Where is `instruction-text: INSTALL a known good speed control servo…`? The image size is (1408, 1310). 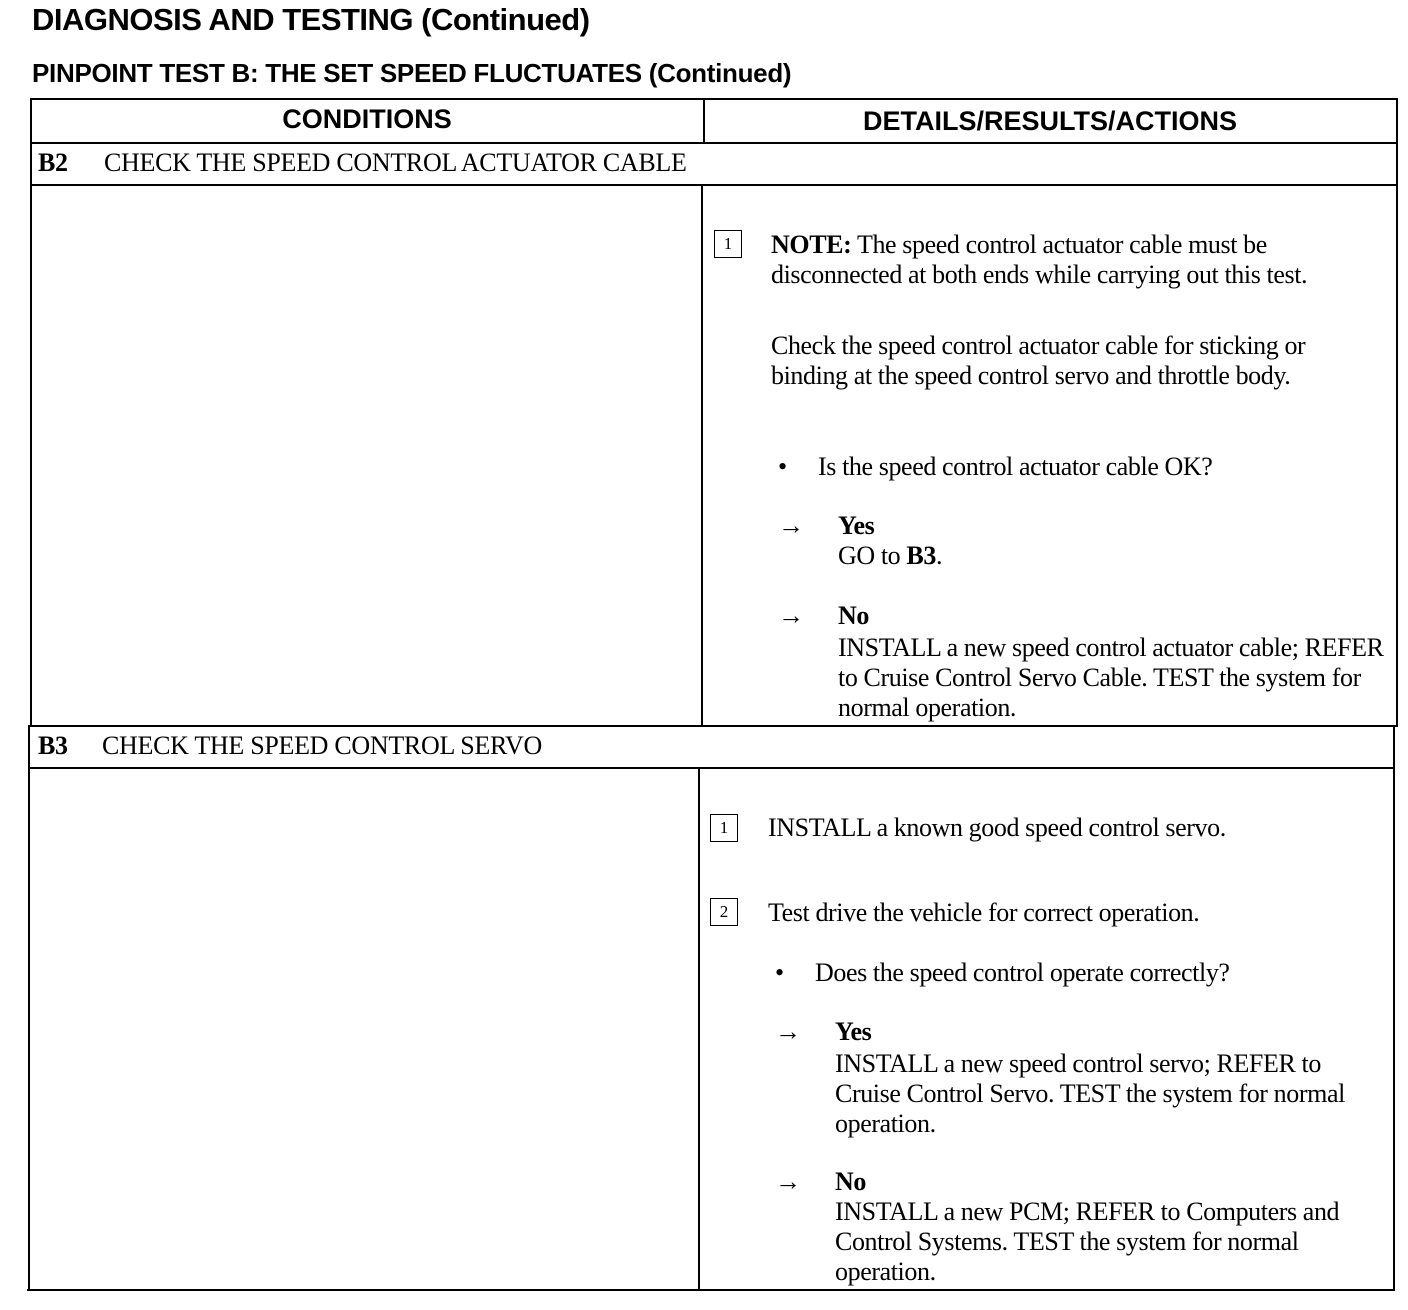
instruction-text: INSTALL a known good speed control servo… is located at coordinates (997, 827).